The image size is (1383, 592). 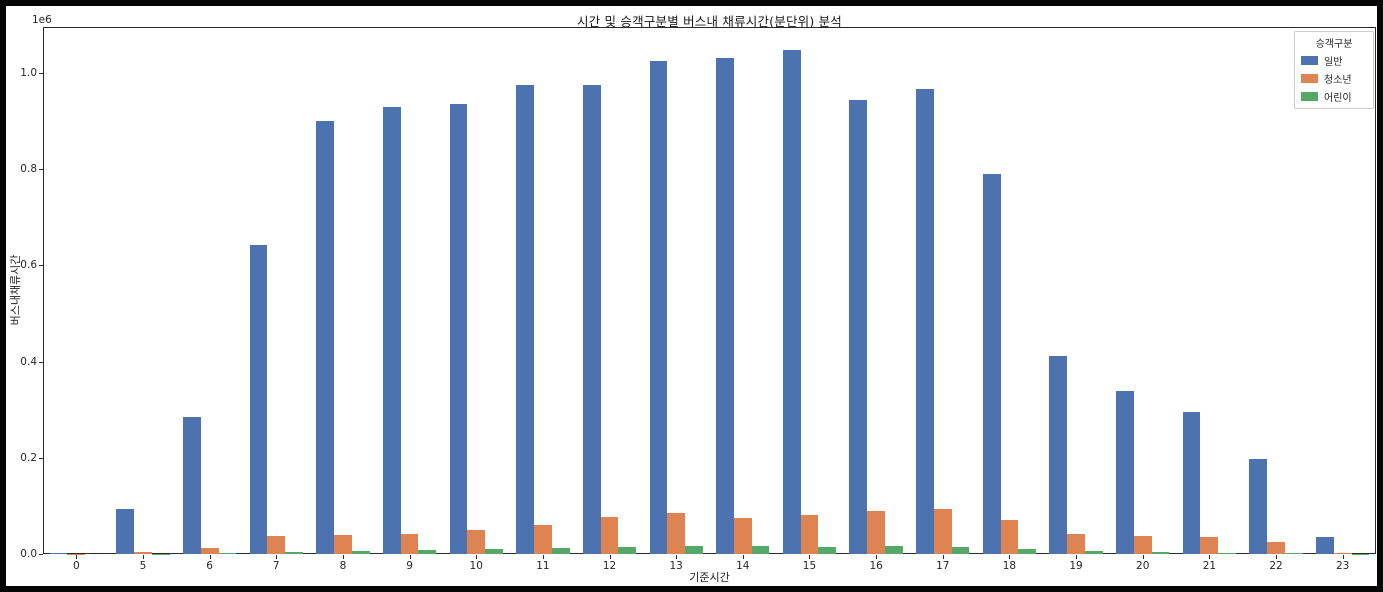 I want to click on bar-일반-17, so click(x=925, y=321).